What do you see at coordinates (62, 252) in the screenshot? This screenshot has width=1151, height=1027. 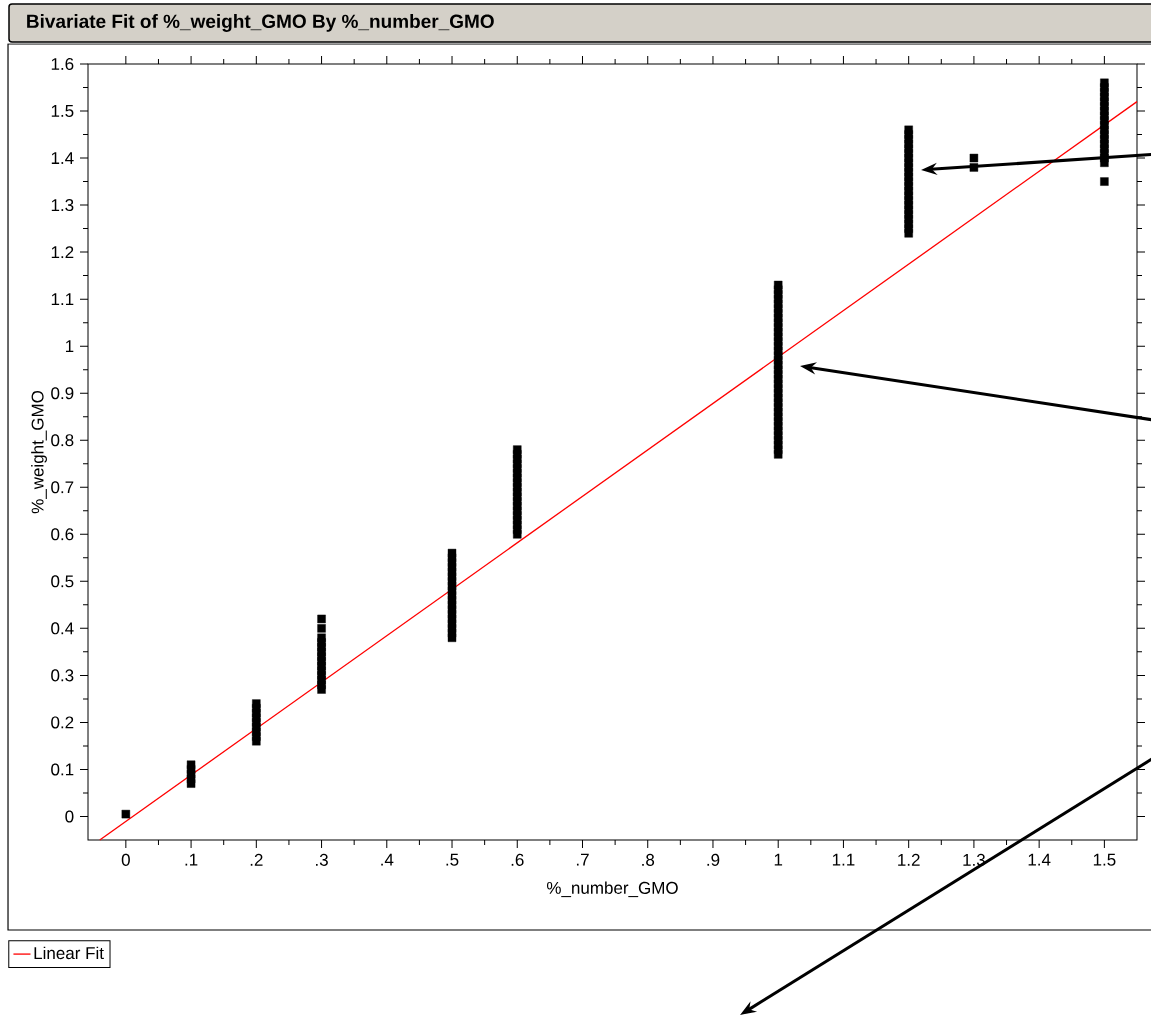 I see `y-tick-label: 1.2` at bounding box center [62, 252].